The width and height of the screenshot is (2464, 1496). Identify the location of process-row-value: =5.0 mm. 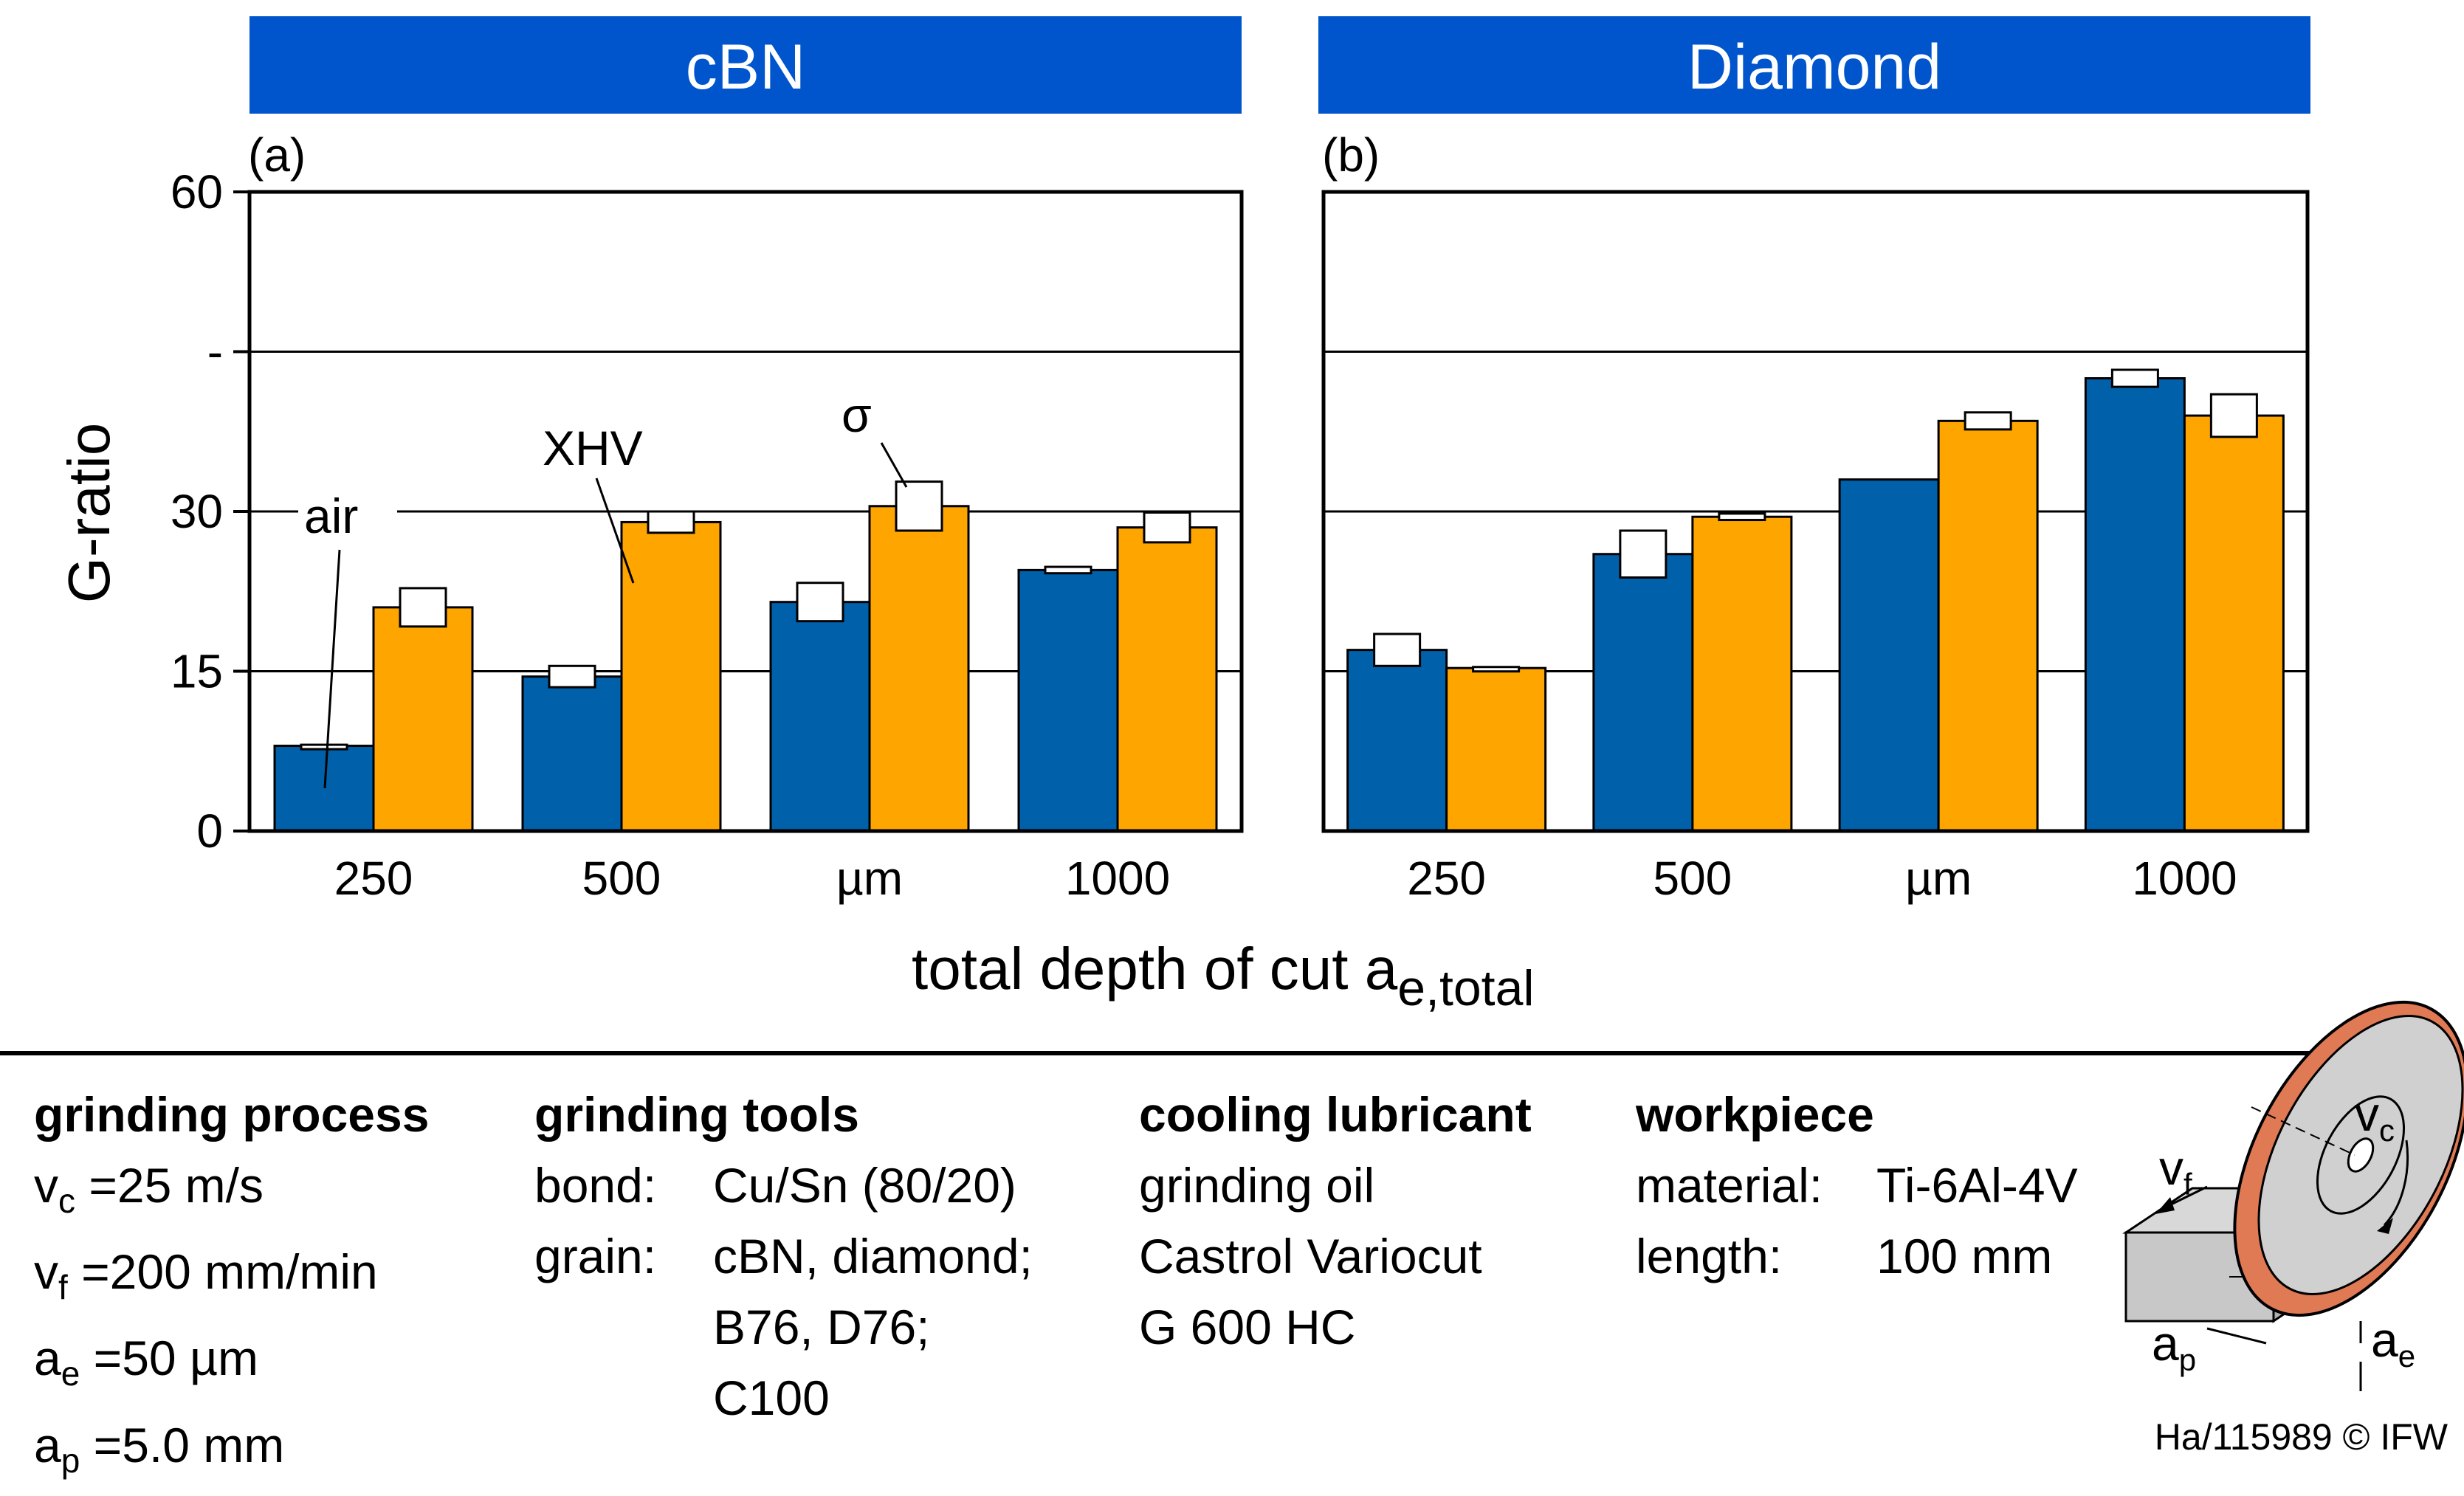
(182, 1444).